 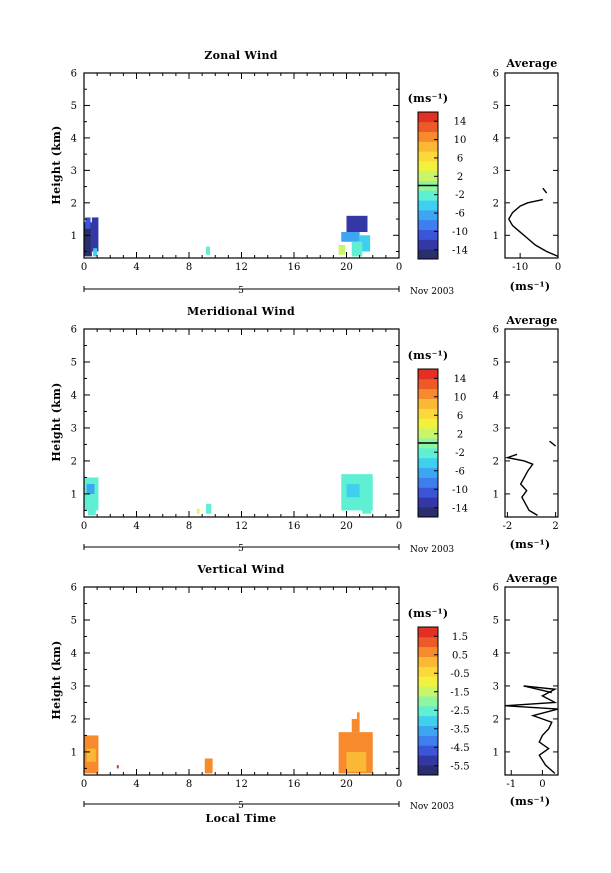 What do you see at coordinates (428, 355) in the screenshot?
I see `colorbar-unit: (ms⁻¹)` at bounding box center [428, 355].